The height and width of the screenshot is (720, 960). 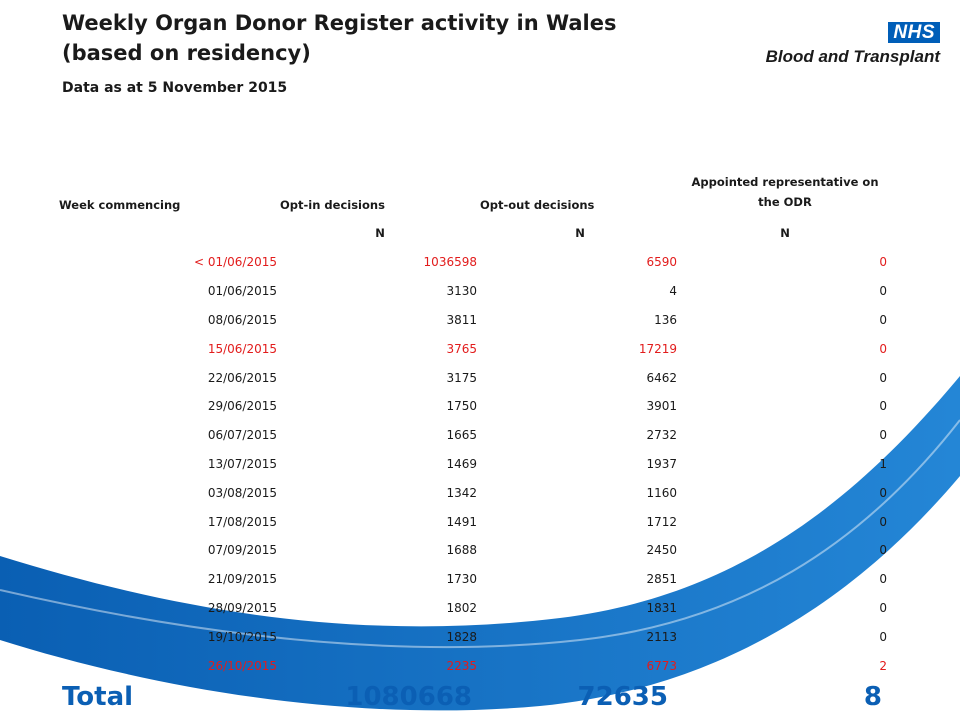 What do you see at coordinates (242, 463) in the screenshot?
I see `cell-week: 13/07/2015` at bounding box center [242, 463].